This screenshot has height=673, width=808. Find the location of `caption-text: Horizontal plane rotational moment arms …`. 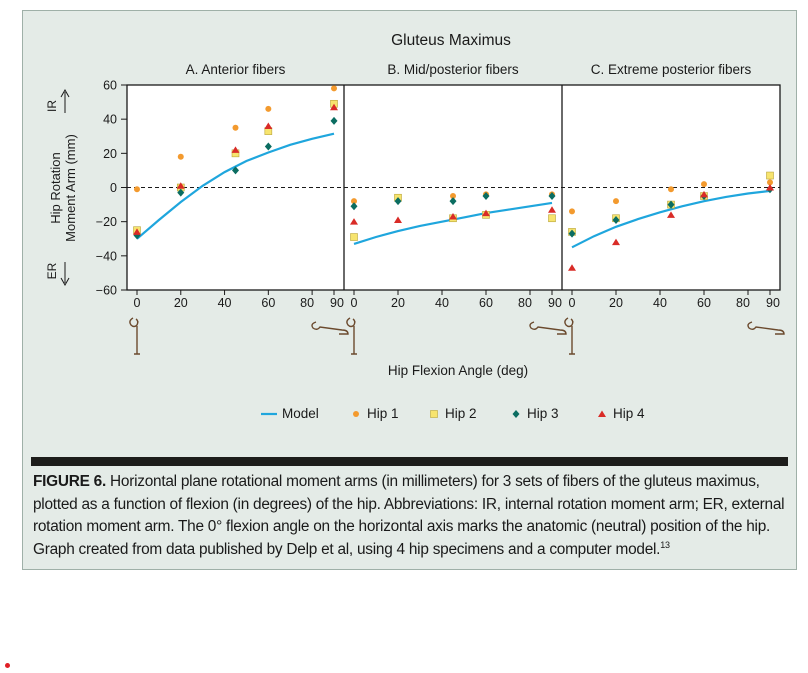

caption-text: Horizontal plane rotational moment arms … is located at coordinates (409, 515).